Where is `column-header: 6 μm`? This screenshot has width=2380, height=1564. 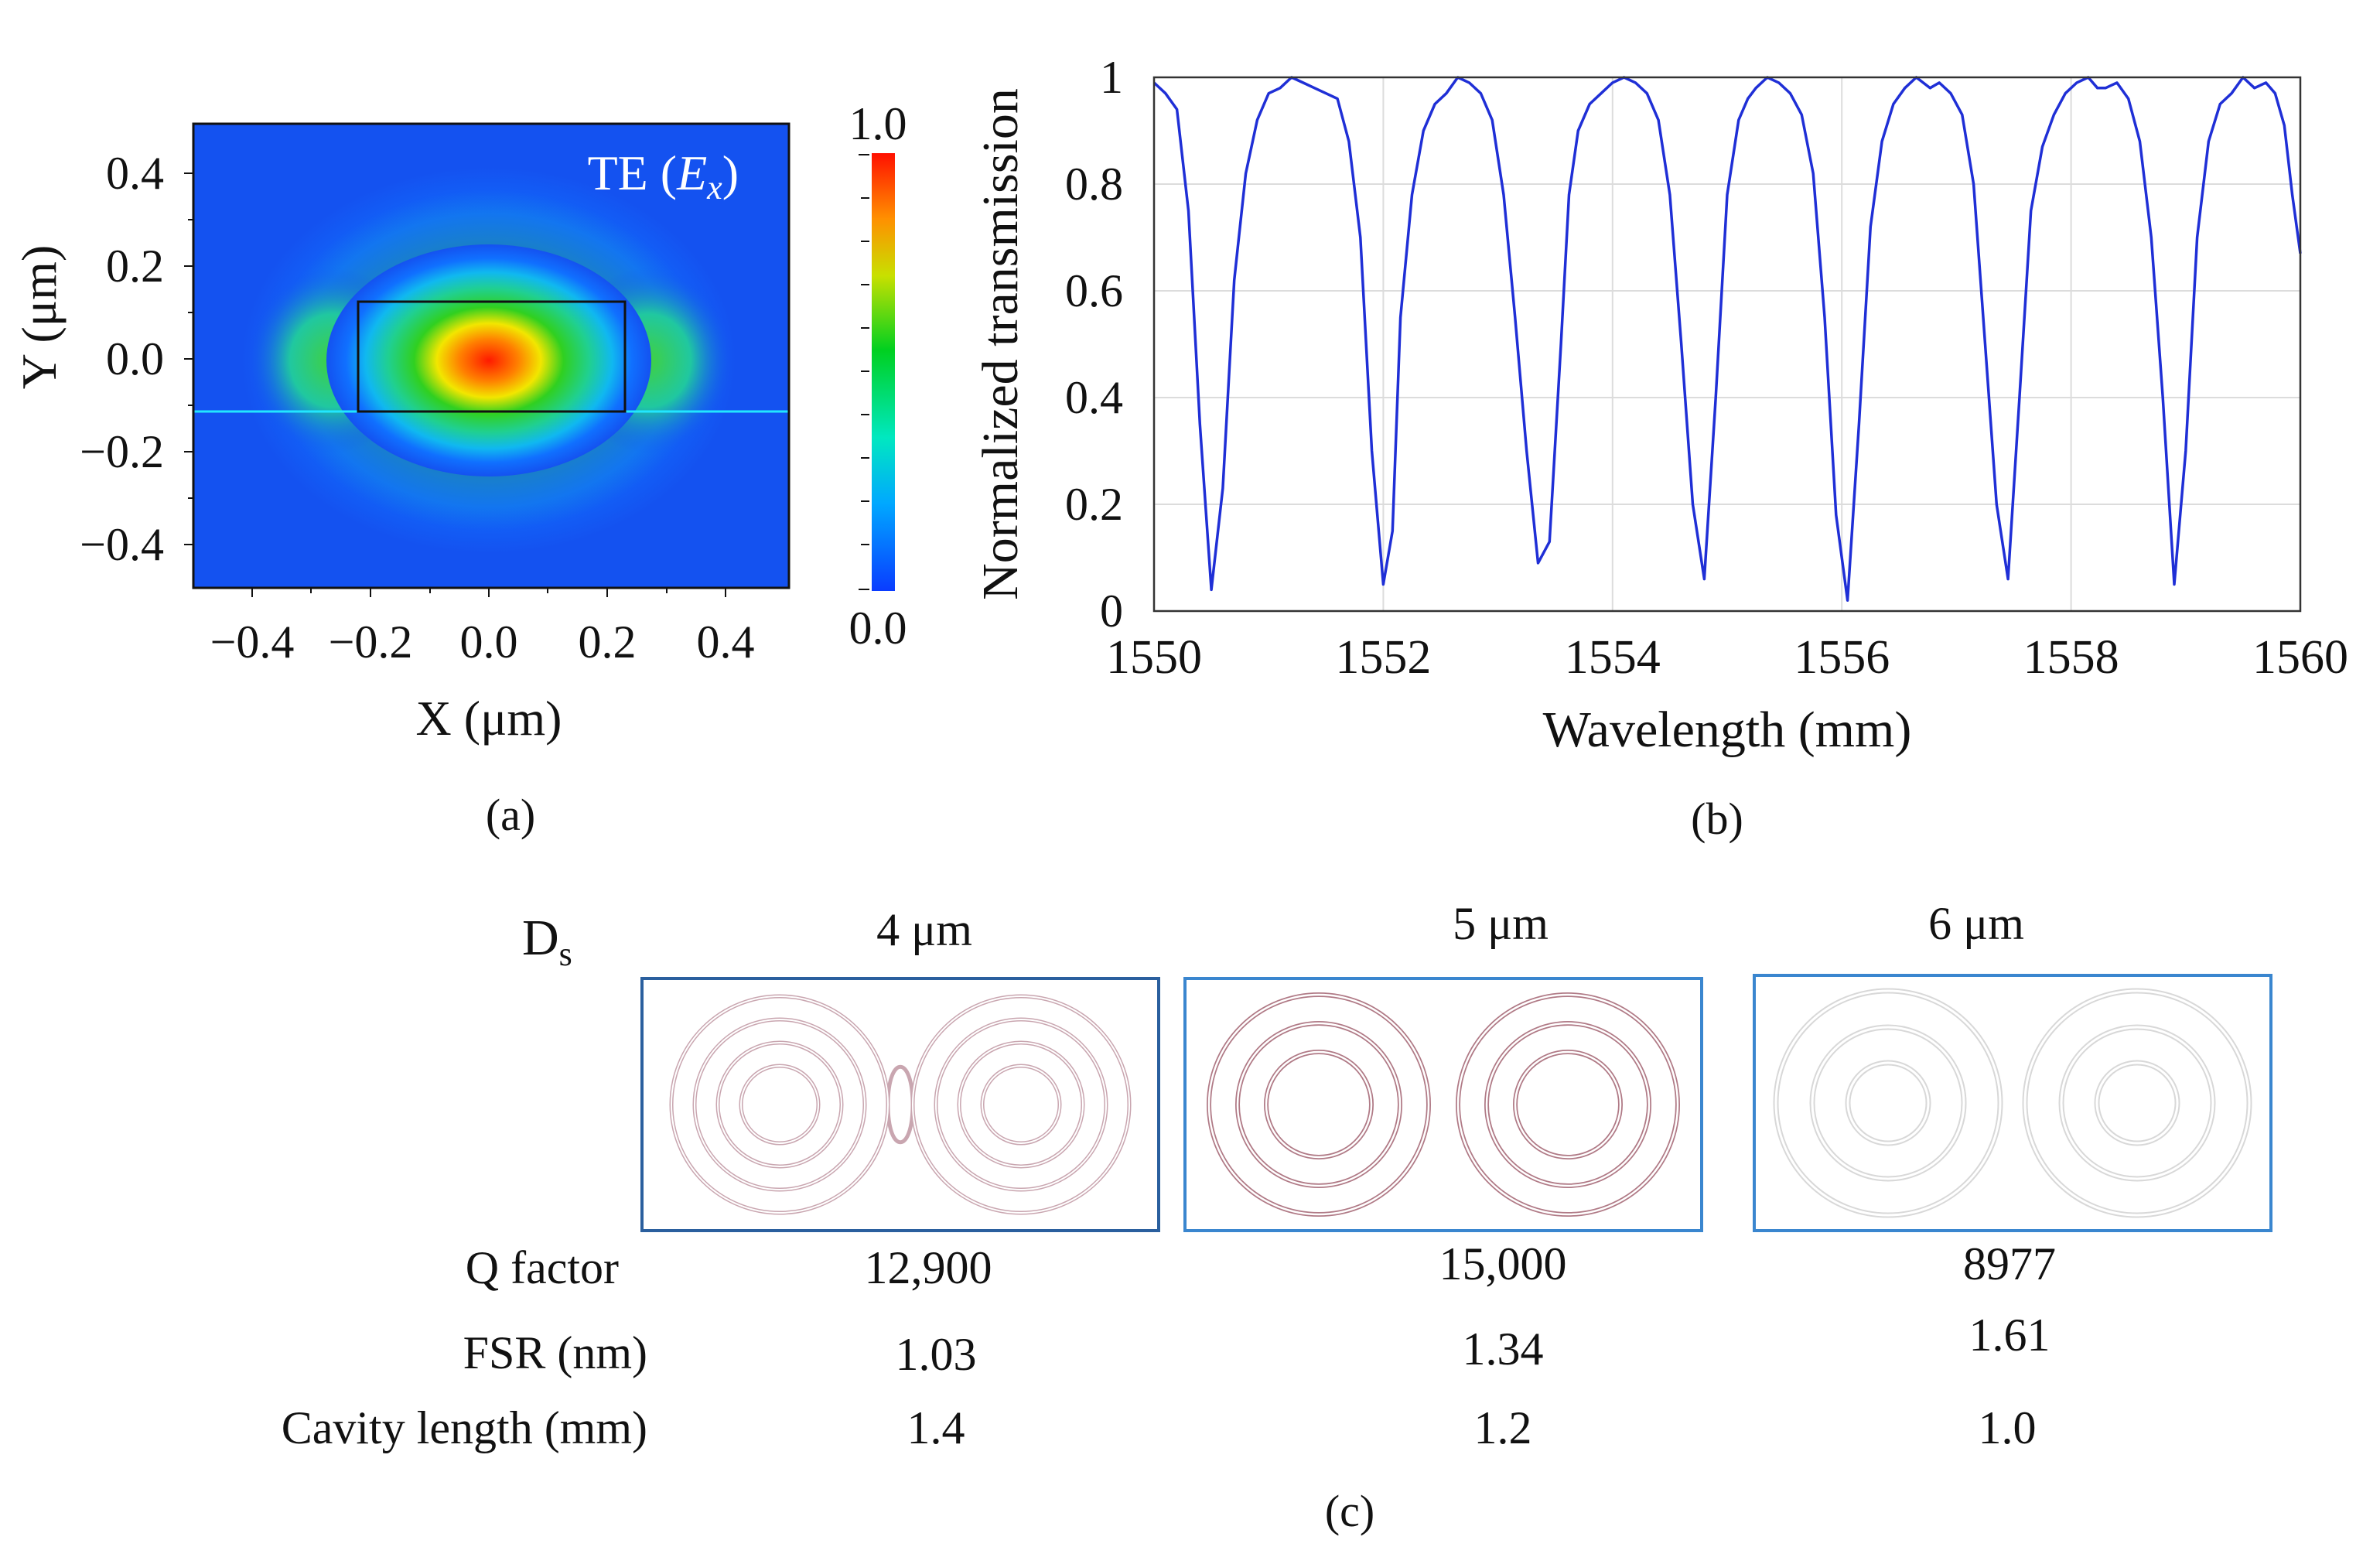
column-header: 6 μm is located at coordinates (1976, 924).